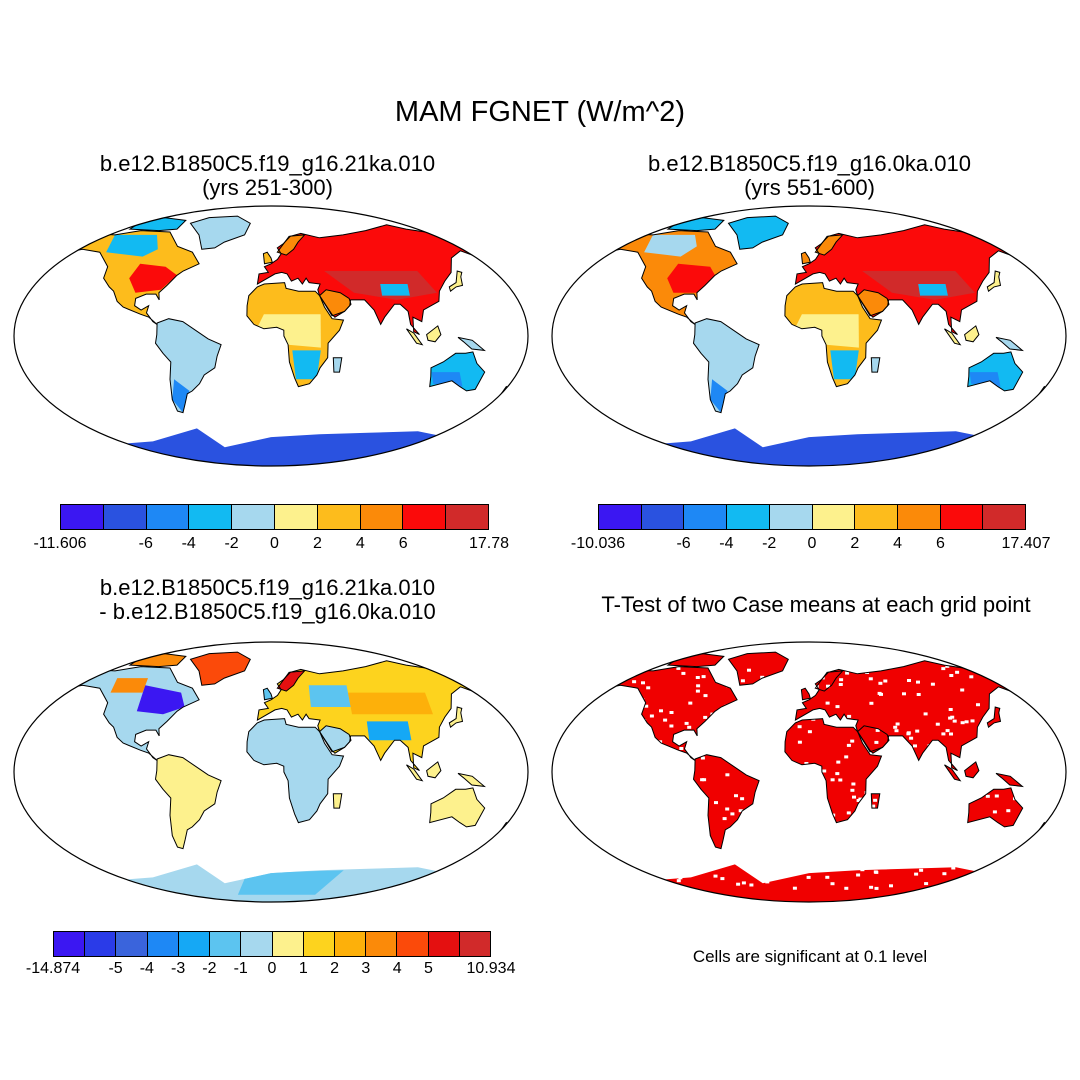 This screenshot has width=1080, height=1080. Describe the element at coordinates (291, 245) in the screenshot. I see `coastline-scandinavia` at that location.